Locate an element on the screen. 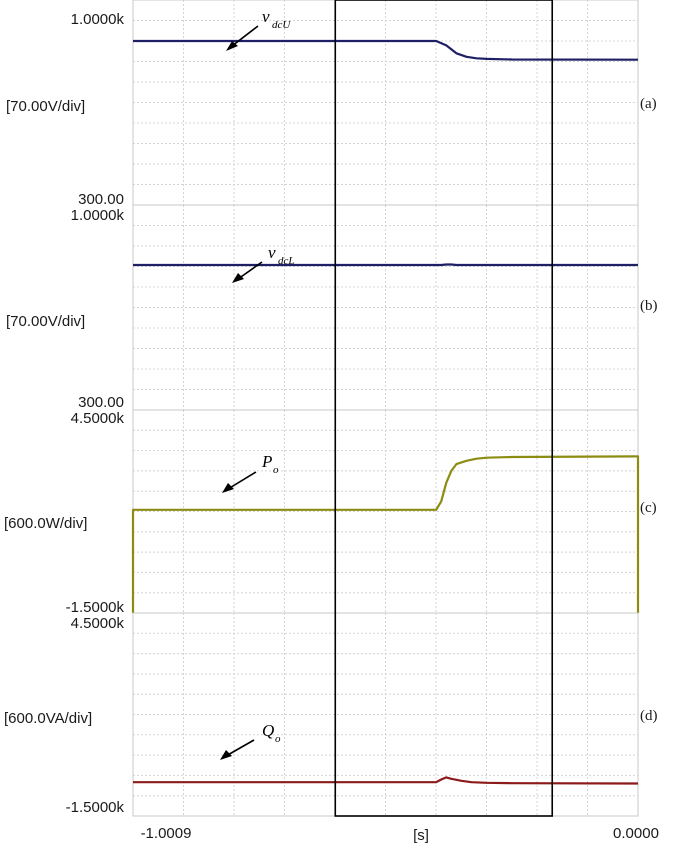 The width and height of the screenshot is (678, 851). panel-a-arrowhead is located at coordinates (232, 46).